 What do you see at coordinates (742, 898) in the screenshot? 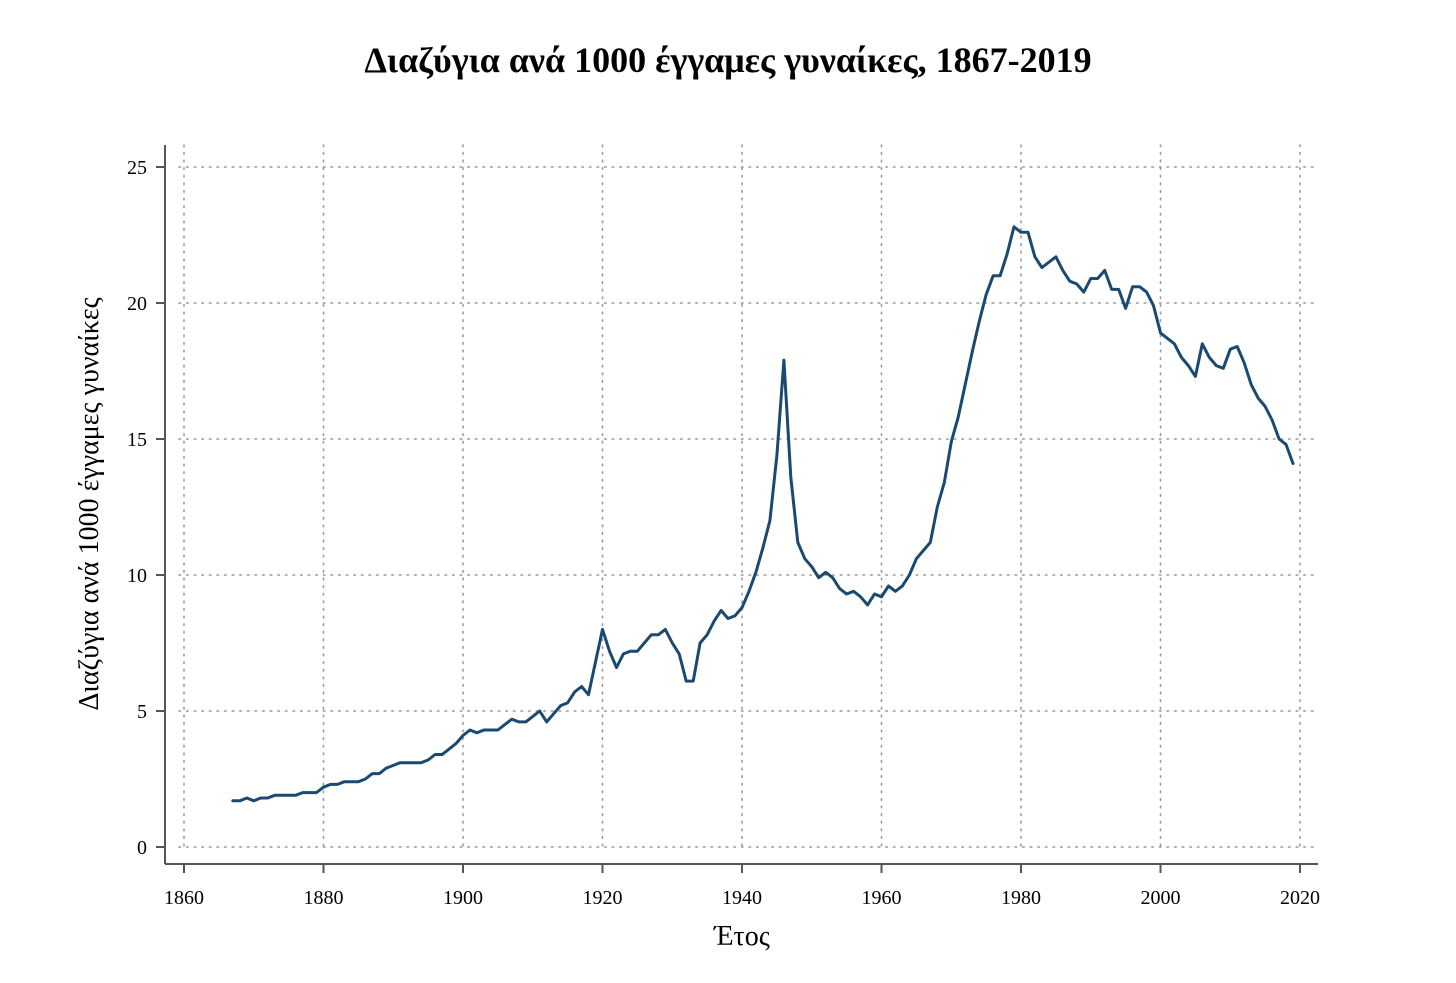
I see `x-tick-label-1940: 1940` at bounding box center [742, 898].